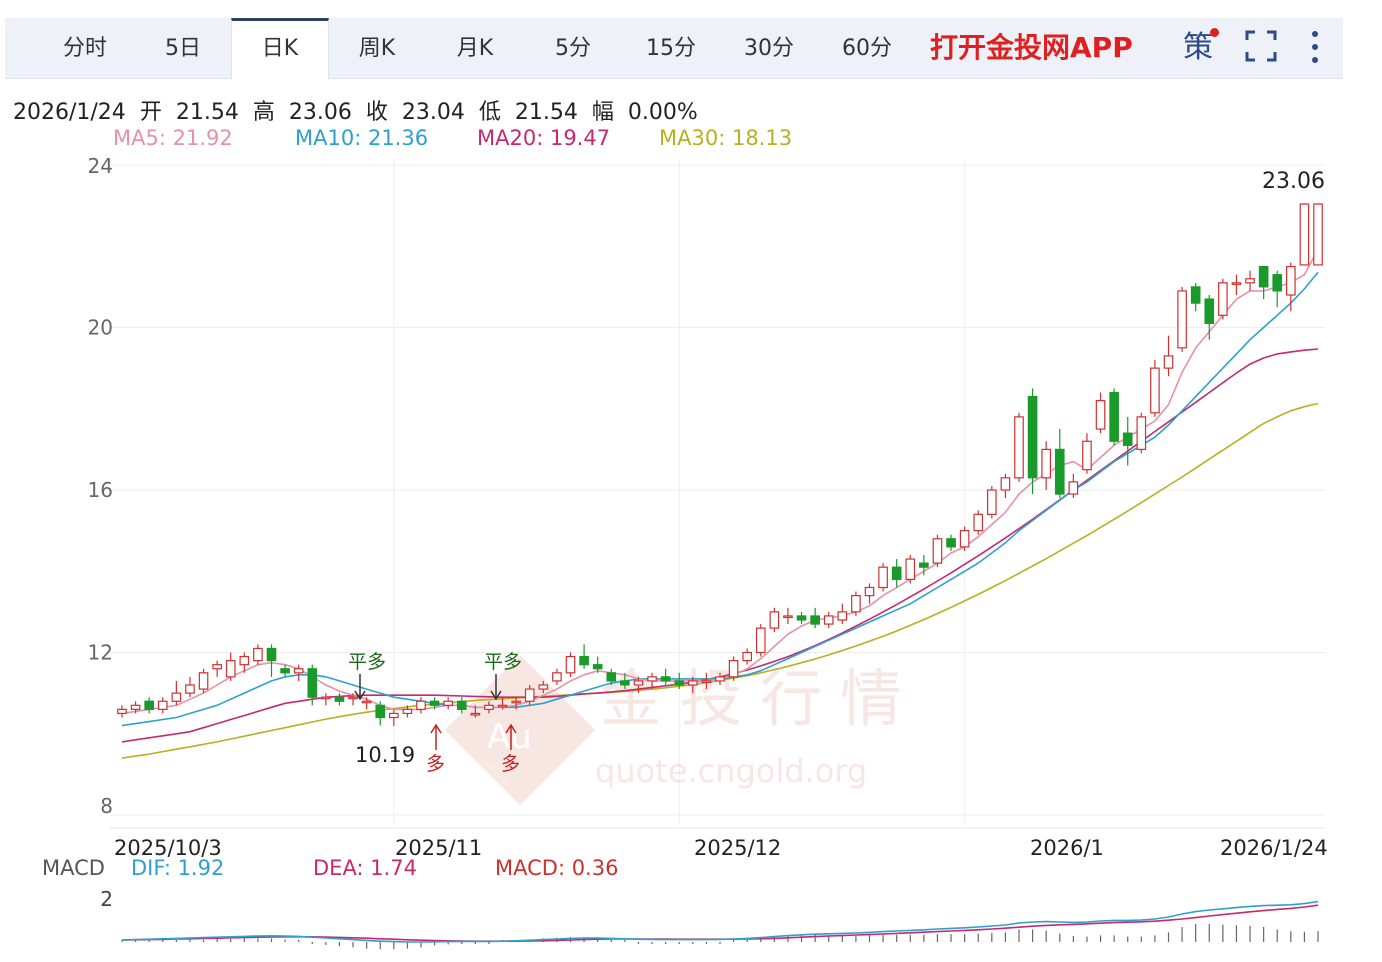 The image size is (1382, 962). I want to click on x-tick-label: 2026/1/24, so click(1274, 848).